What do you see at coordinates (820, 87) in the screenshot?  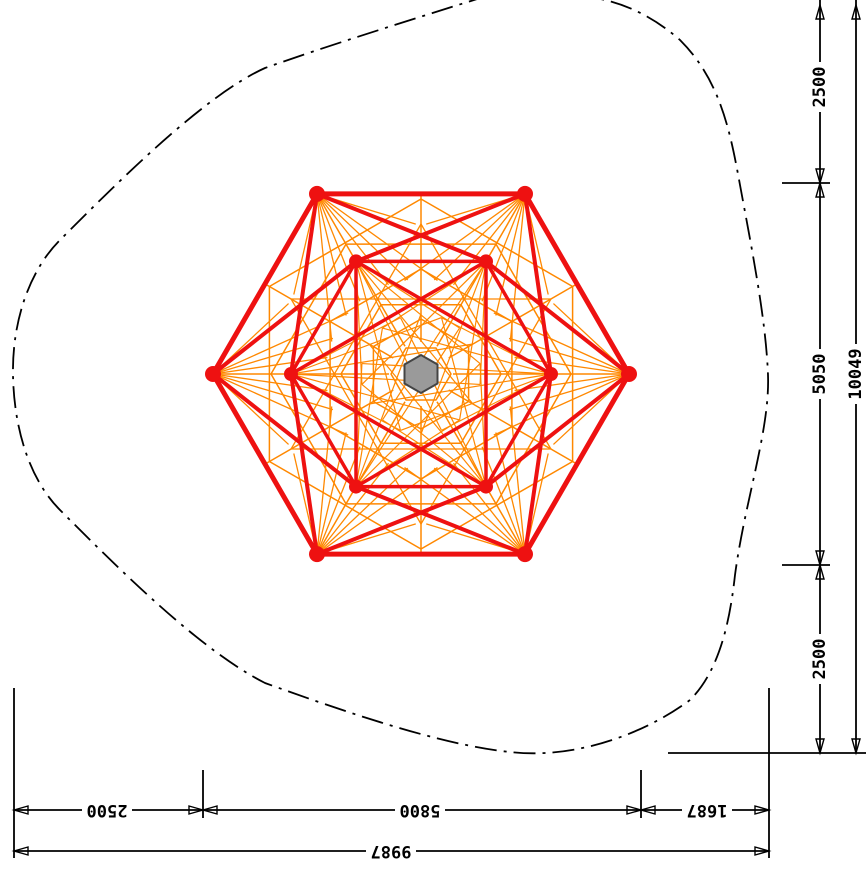 I see `dim-right-top: 2500` at bounding box center [820, 87].